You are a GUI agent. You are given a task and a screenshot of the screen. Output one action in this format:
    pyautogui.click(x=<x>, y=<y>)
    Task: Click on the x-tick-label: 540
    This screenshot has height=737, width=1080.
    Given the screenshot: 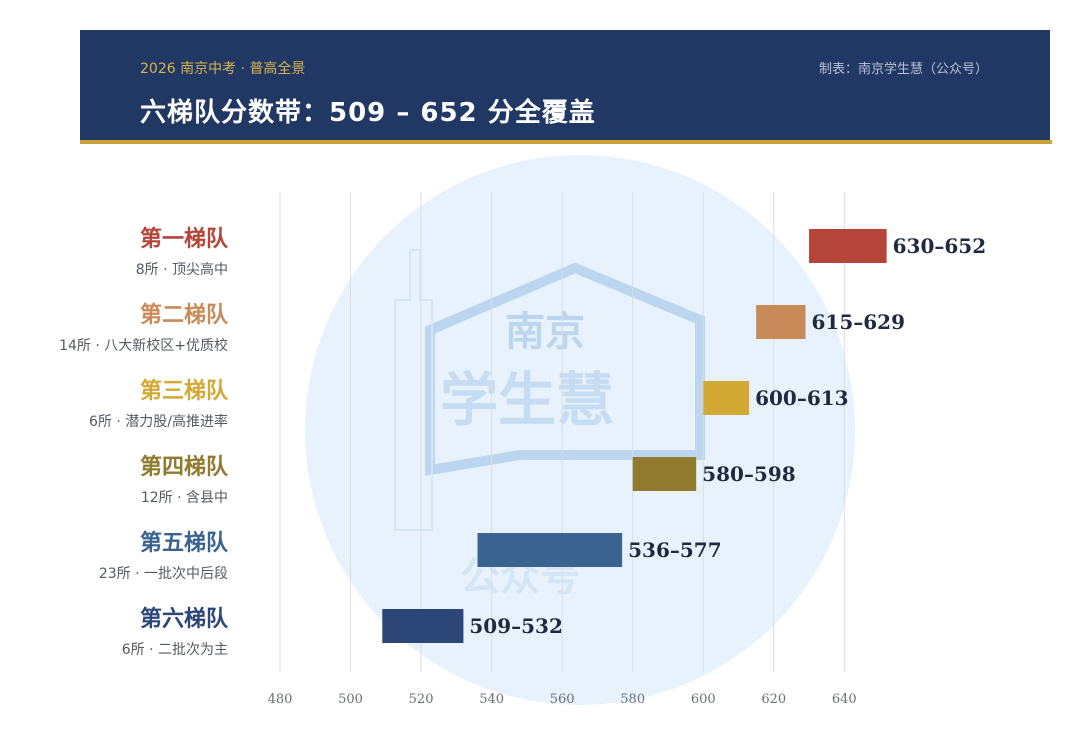 What is the action you would take?
    pyautogui.click(x=491, y=699)
    